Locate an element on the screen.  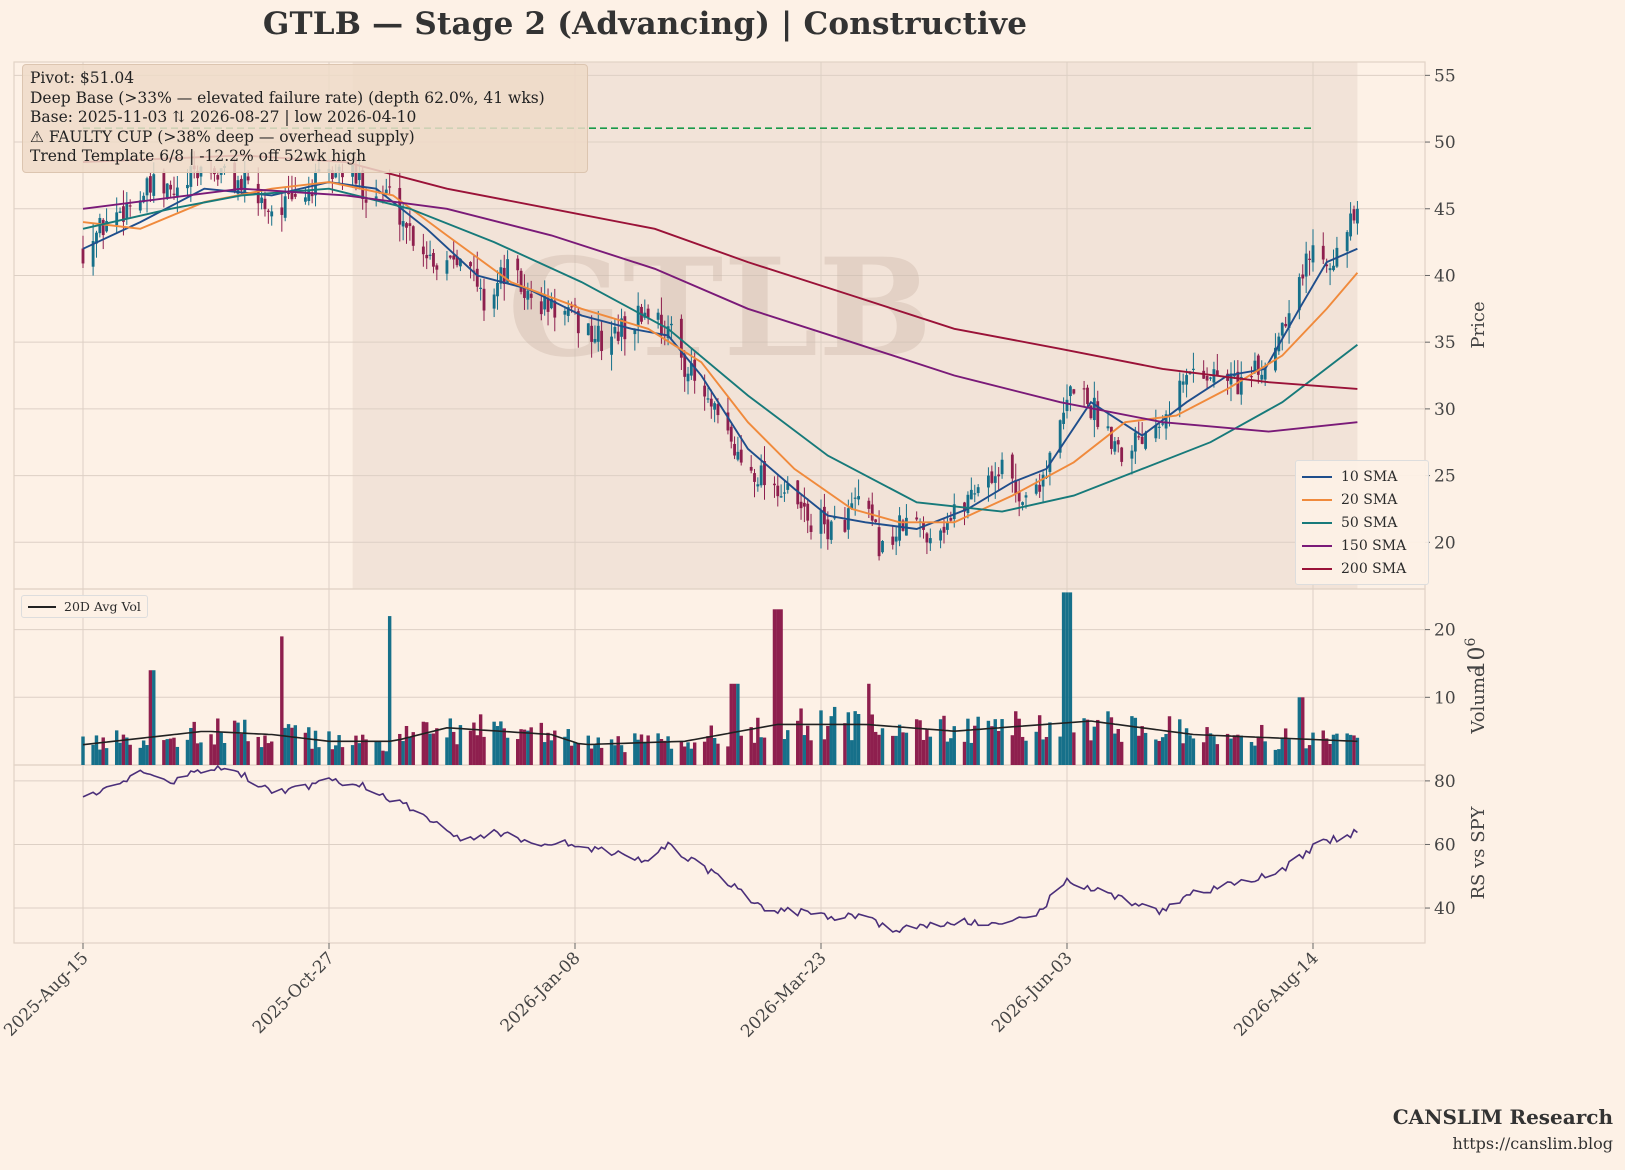
multiplier-base: 10 is located at coordinates (1477, 660).